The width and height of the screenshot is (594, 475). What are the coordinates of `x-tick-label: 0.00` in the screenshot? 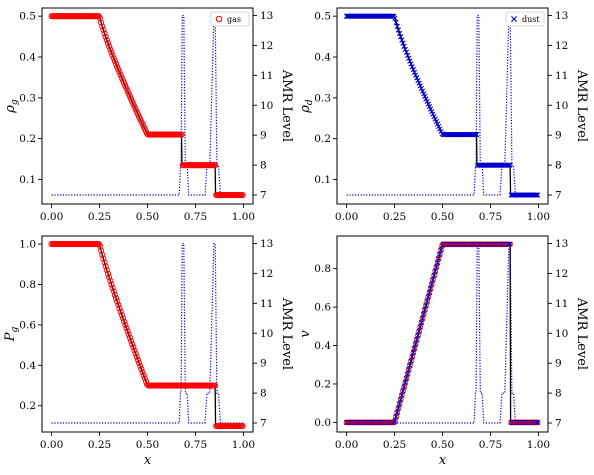 It's located at (51, 217).